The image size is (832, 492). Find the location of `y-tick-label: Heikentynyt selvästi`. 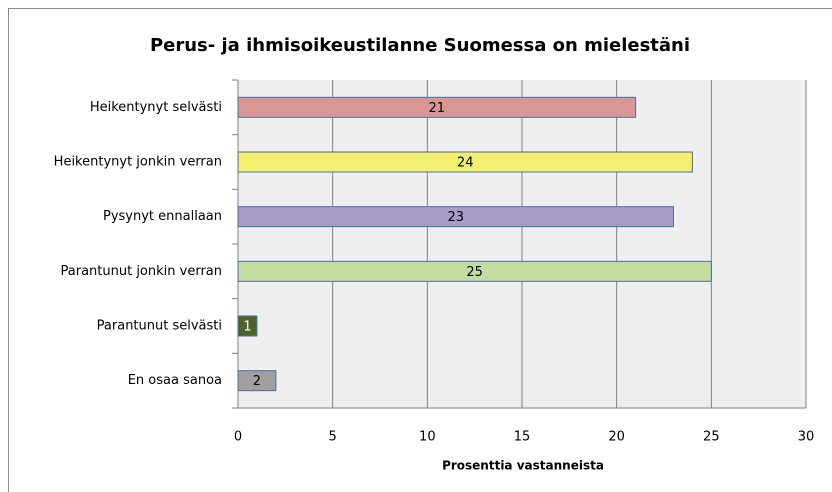

y-tick-label: Heikentynyt selvästi is located at coordinates (156, 107).